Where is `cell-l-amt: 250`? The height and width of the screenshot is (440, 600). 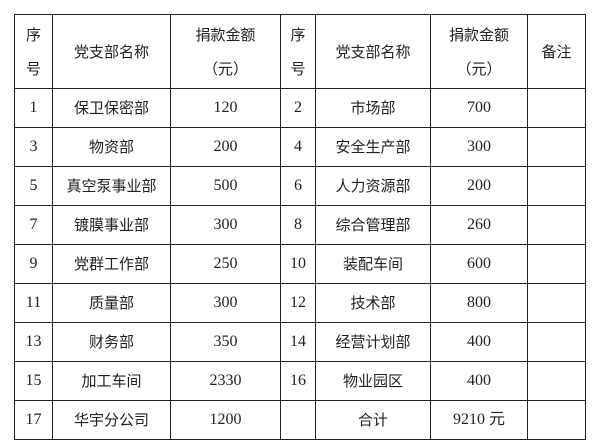 cell-l-amt: 250 is located at coordinates (225, 264).